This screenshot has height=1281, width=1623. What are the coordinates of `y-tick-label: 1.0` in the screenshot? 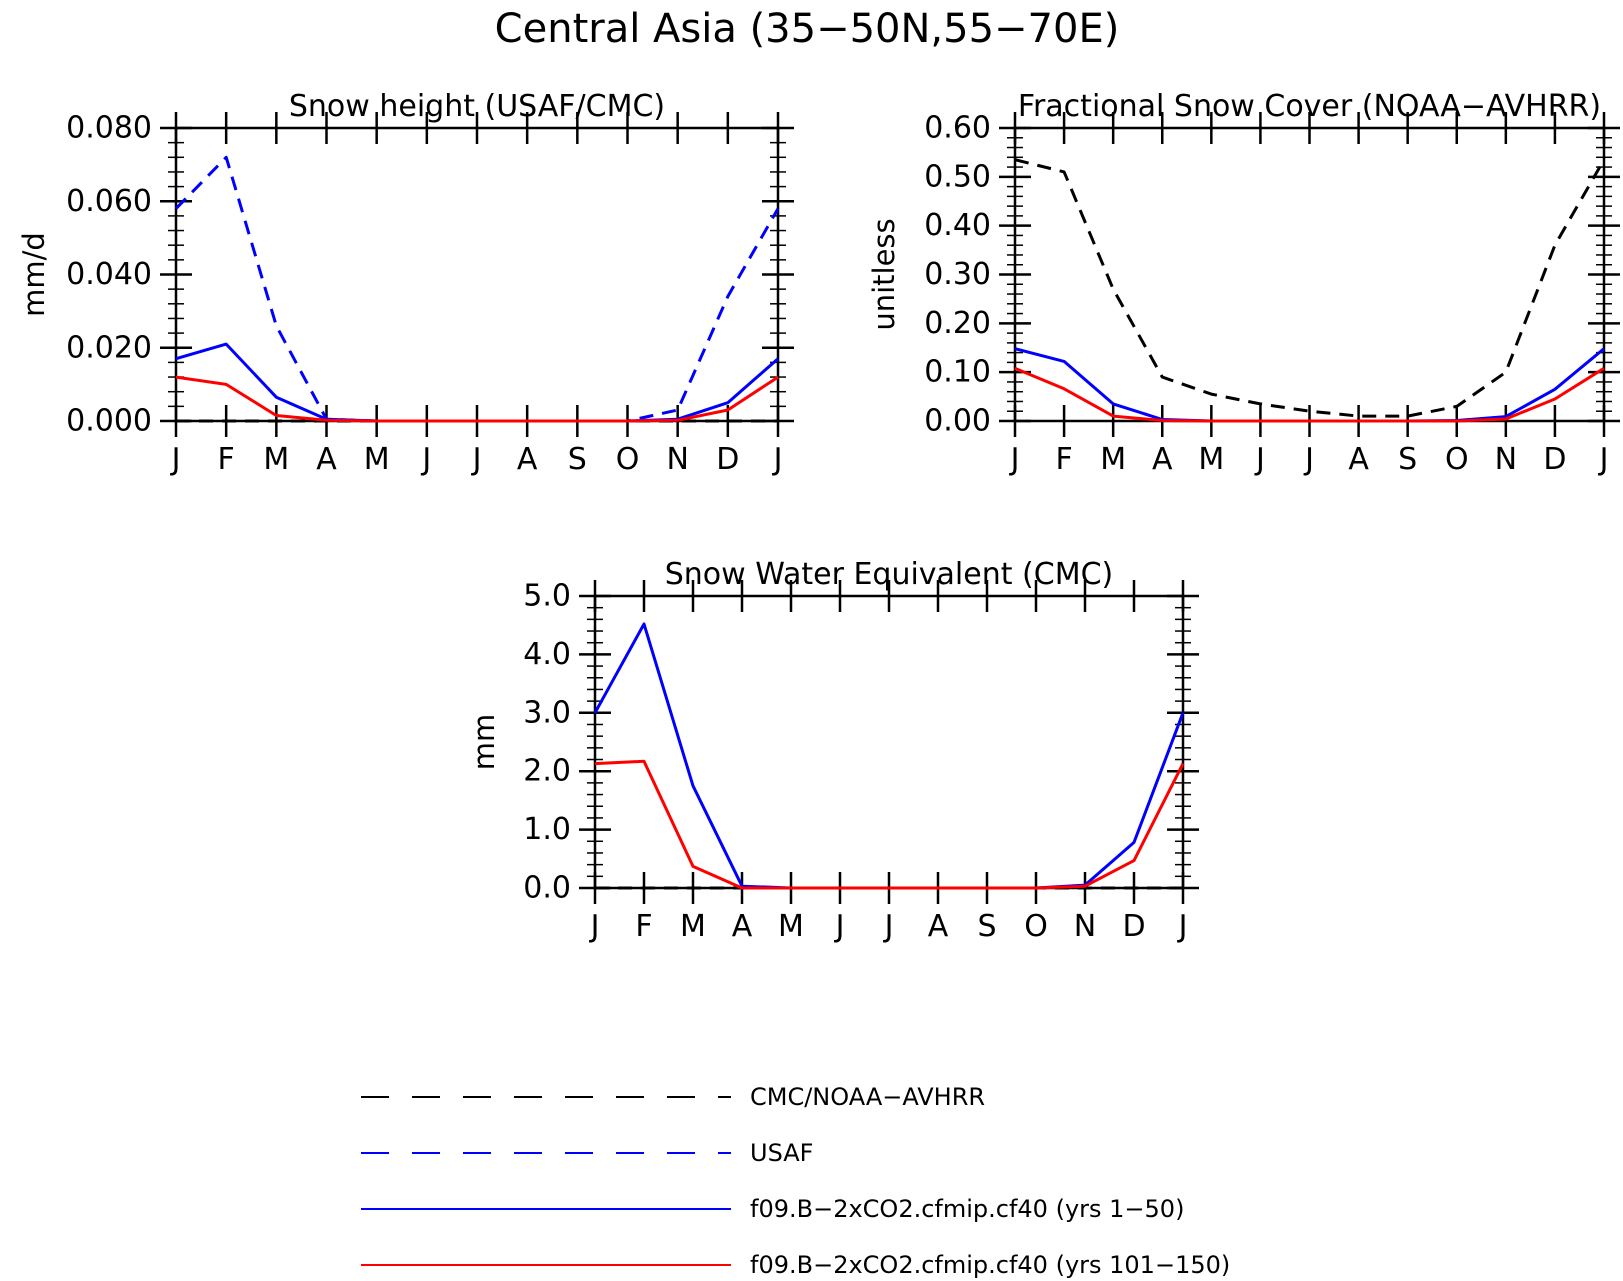 It's located at (547, 829).